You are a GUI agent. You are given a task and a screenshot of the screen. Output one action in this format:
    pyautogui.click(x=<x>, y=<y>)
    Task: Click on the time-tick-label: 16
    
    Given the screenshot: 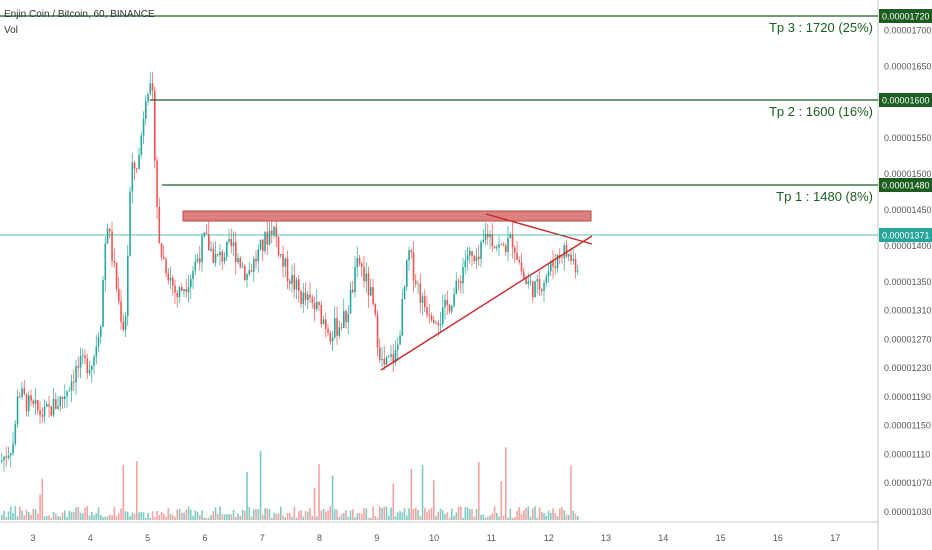 What is the action you would take?
    pyautogui.click(x=778, y=538)
    